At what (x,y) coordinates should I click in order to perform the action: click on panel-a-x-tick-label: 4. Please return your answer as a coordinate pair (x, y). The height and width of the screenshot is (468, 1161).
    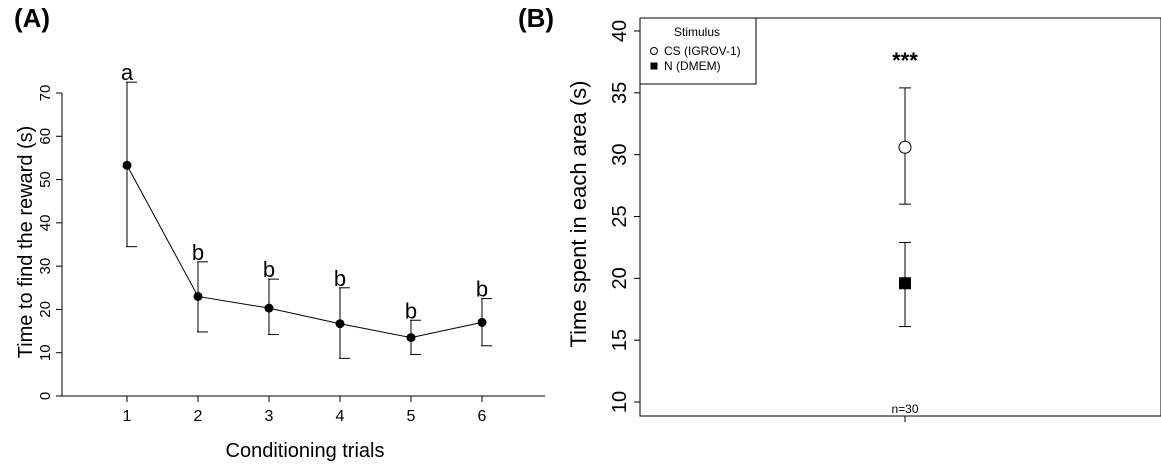
    Looking at the image, I should click on (340, 416).